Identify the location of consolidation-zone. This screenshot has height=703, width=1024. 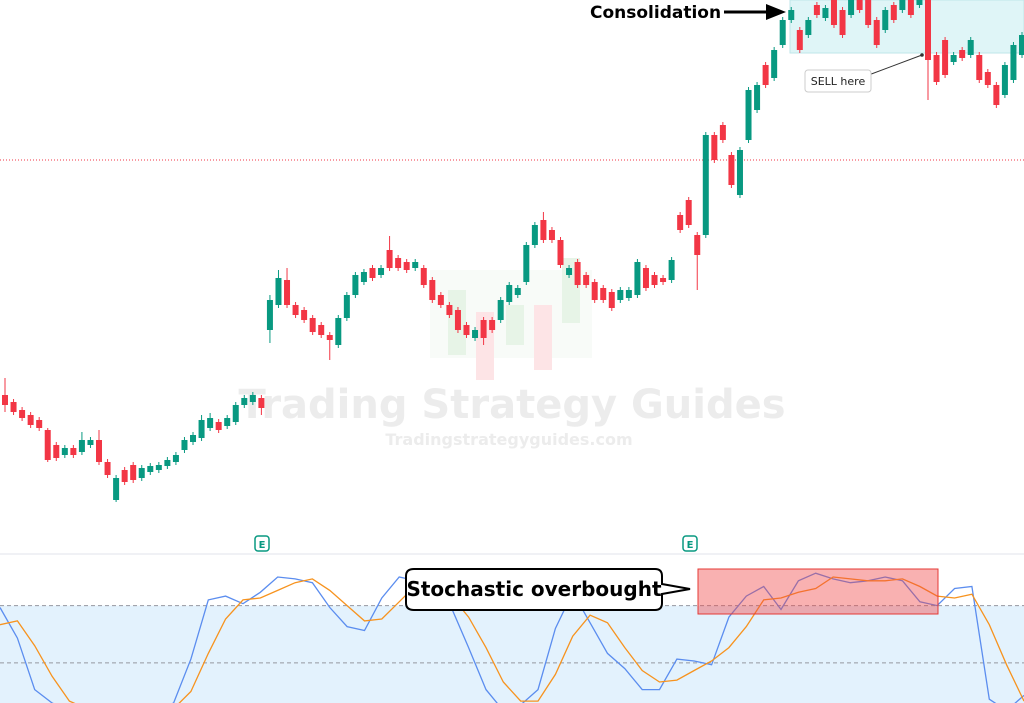
(906, 27).